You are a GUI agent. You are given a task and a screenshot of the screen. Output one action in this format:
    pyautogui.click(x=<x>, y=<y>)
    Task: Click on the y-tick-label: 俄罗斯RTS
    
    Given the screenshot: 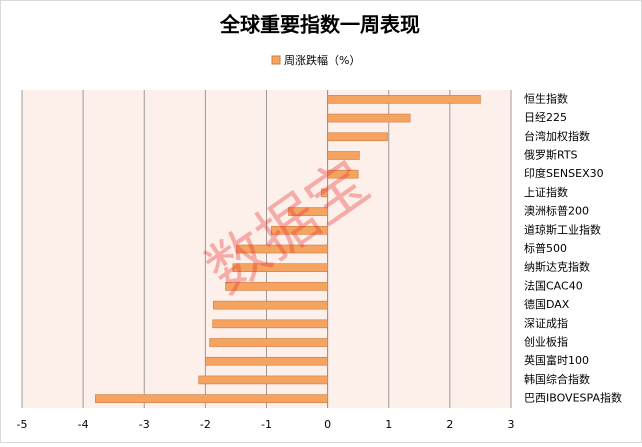 What is the action you would take?
    pyautogui.click(x=551, y=154)
    